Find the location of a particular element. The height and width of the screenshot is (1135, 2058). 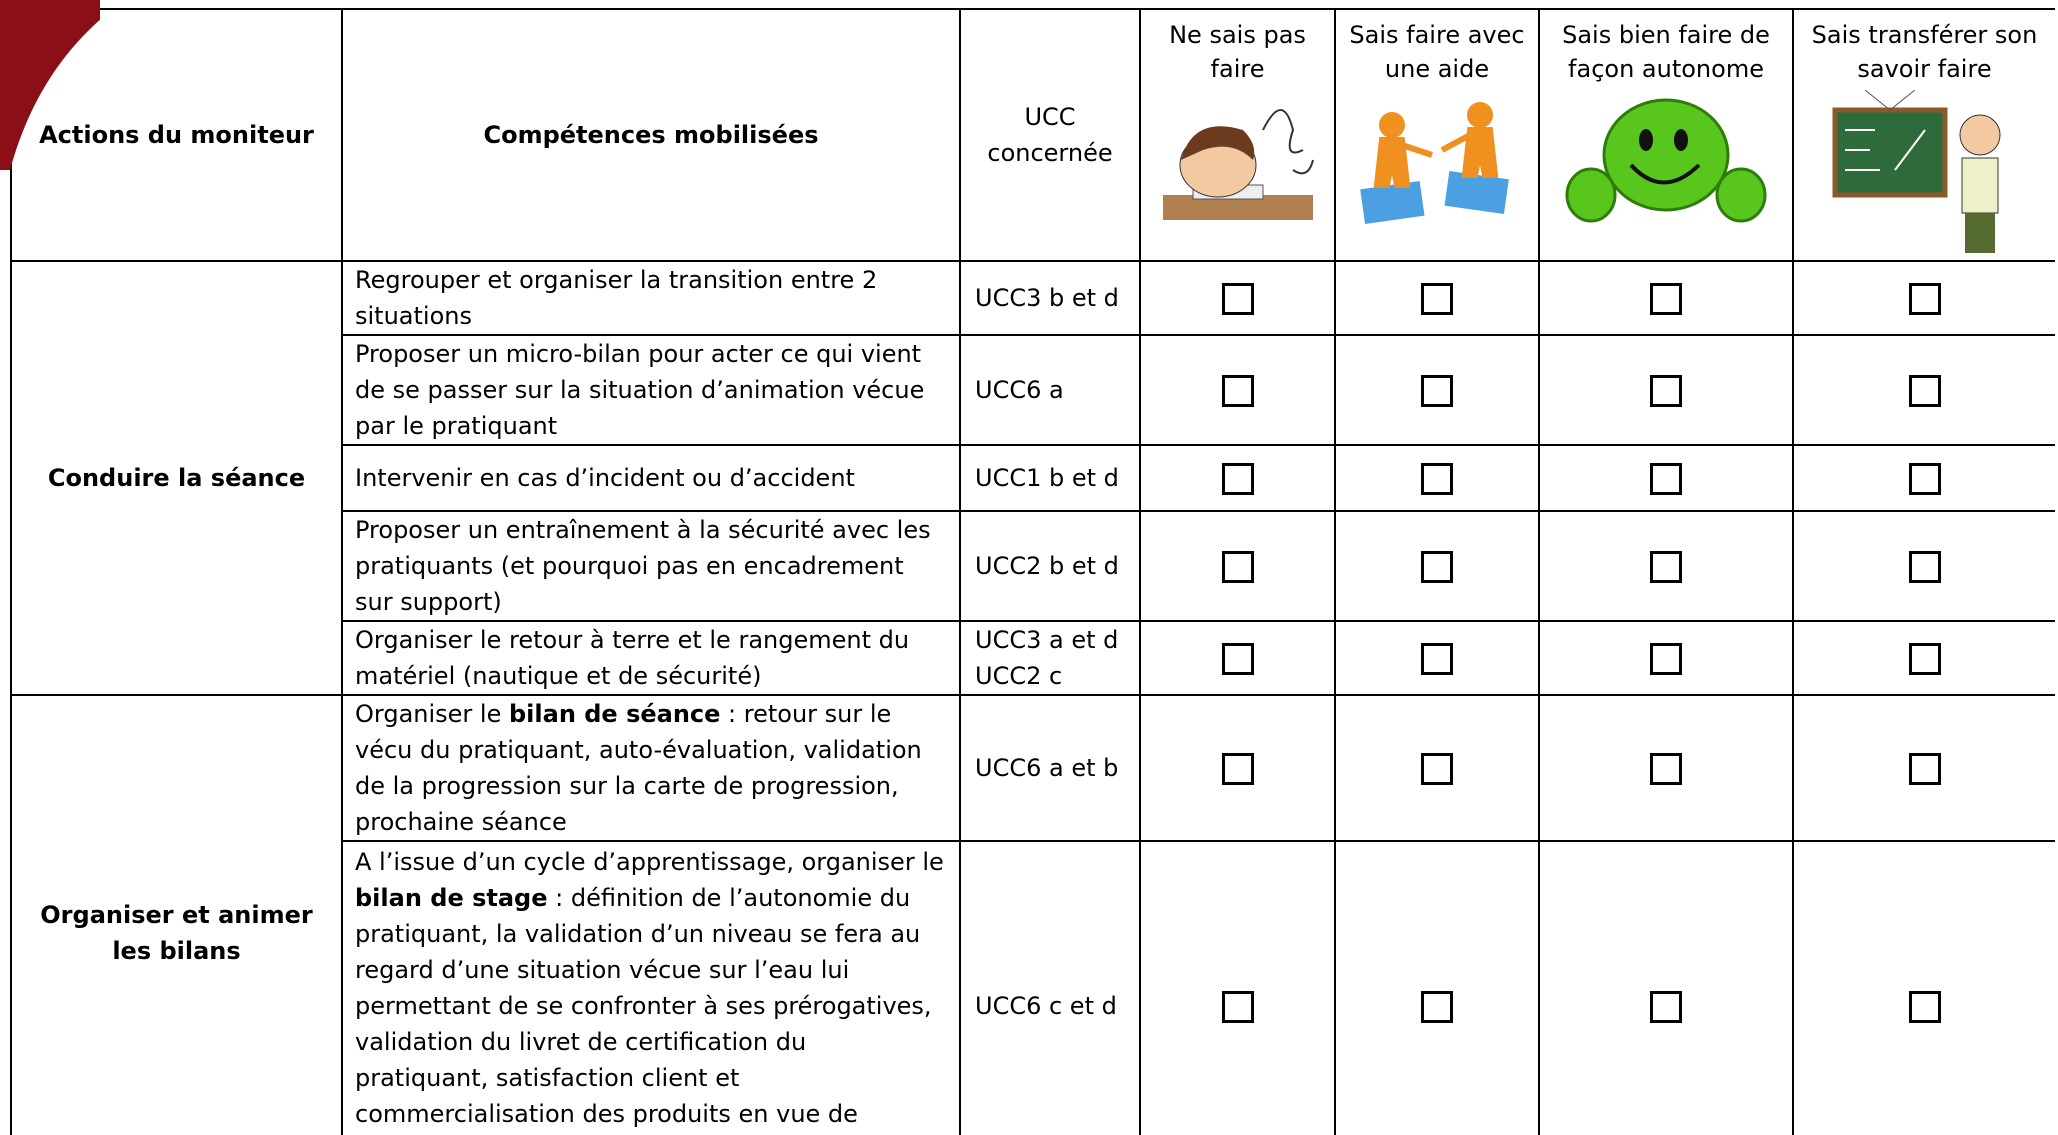

ucc-text: UCC1 b et d is located at coordinates (1047, 478).